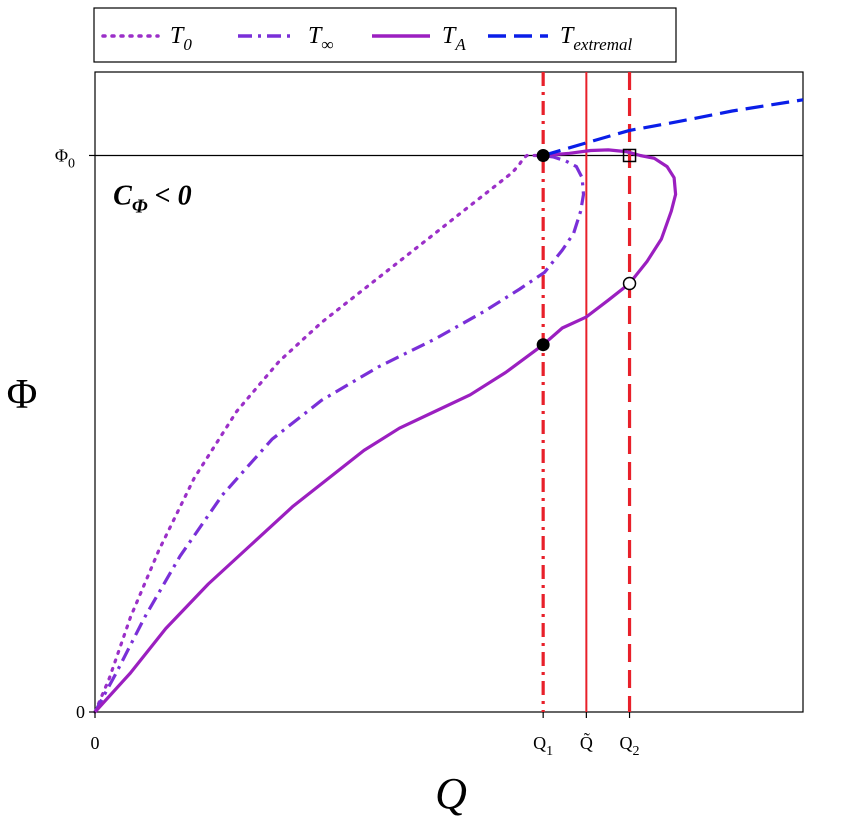 This screenshot has height=824, width=843. Describe the element at coordinates (629, 283) in the screenshot. I see `open-circle-marker` at that location.